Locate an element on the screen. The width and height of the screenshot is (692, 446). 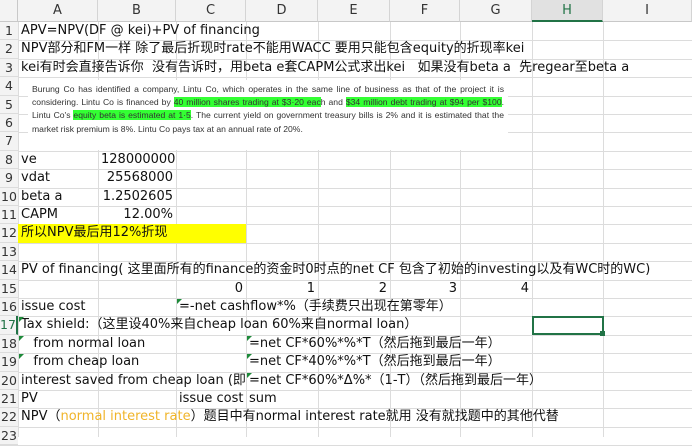
row-header-2: 2 is located at coordinates (9, 49).